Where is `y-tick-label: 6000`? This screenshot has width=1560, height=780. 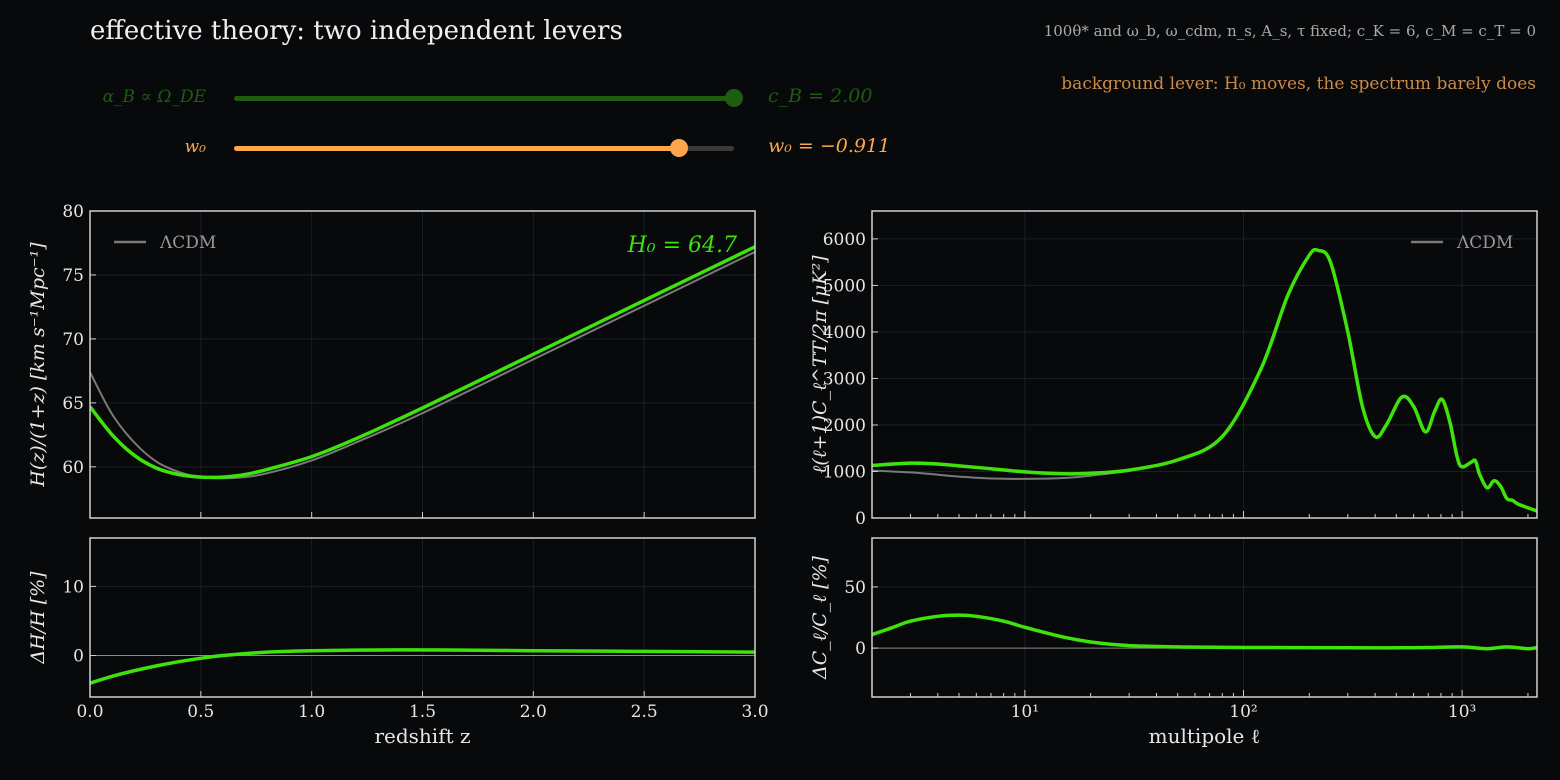
y-tick-label: 6000 is located at coordinates (844, 240).